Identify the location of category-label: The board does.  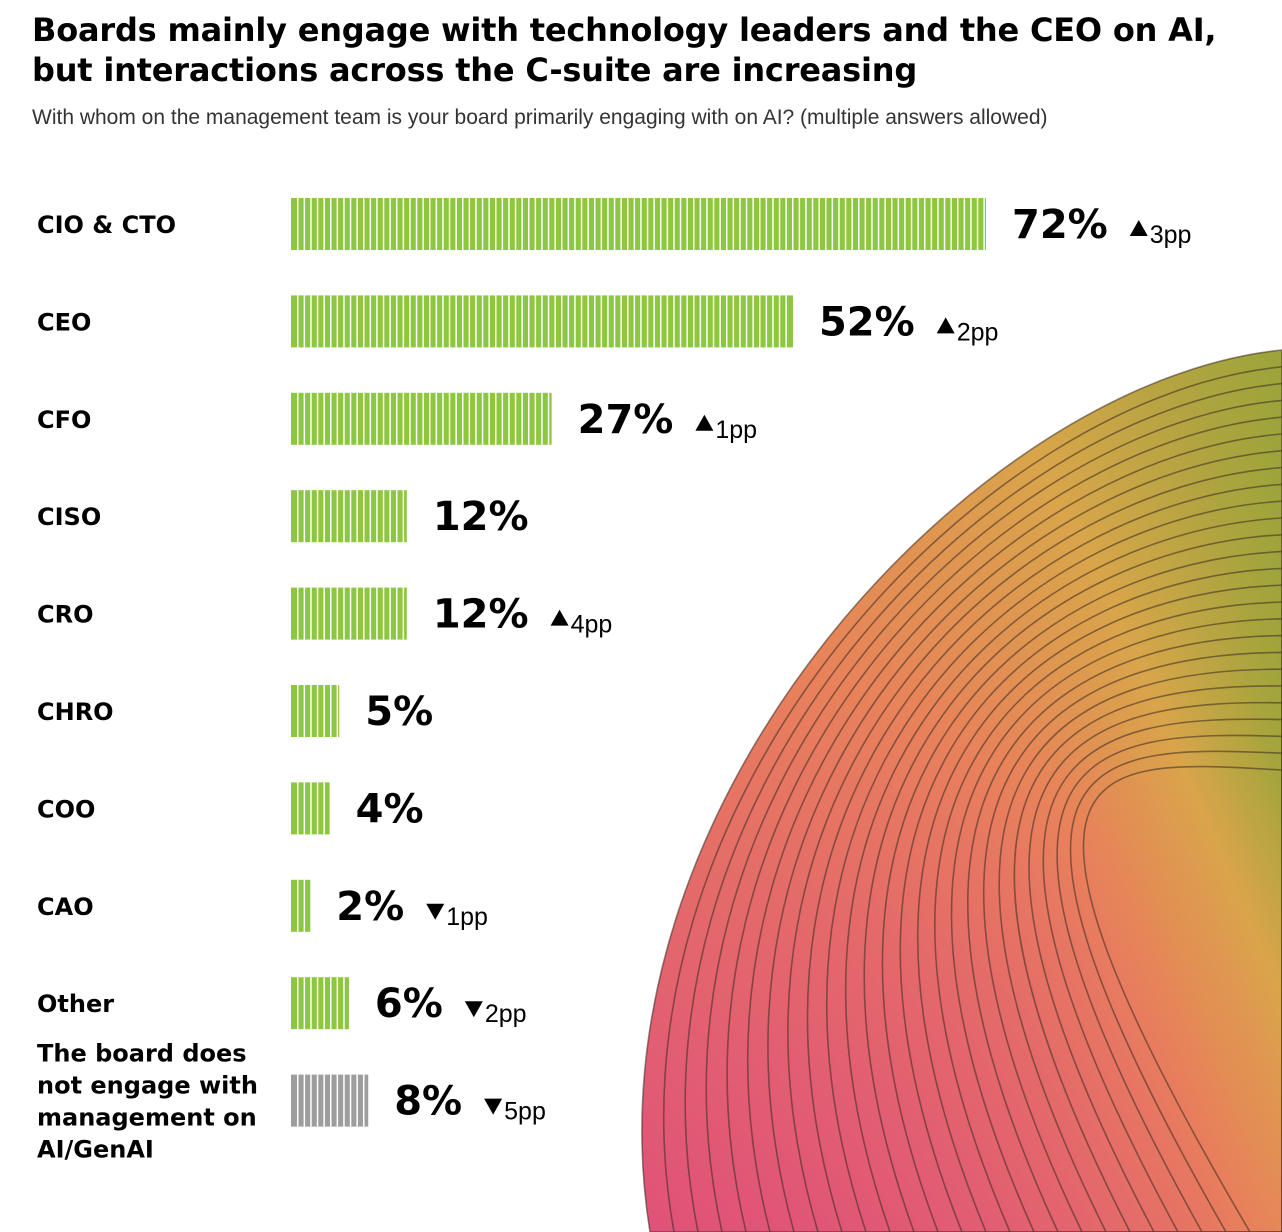
(142, 1054).